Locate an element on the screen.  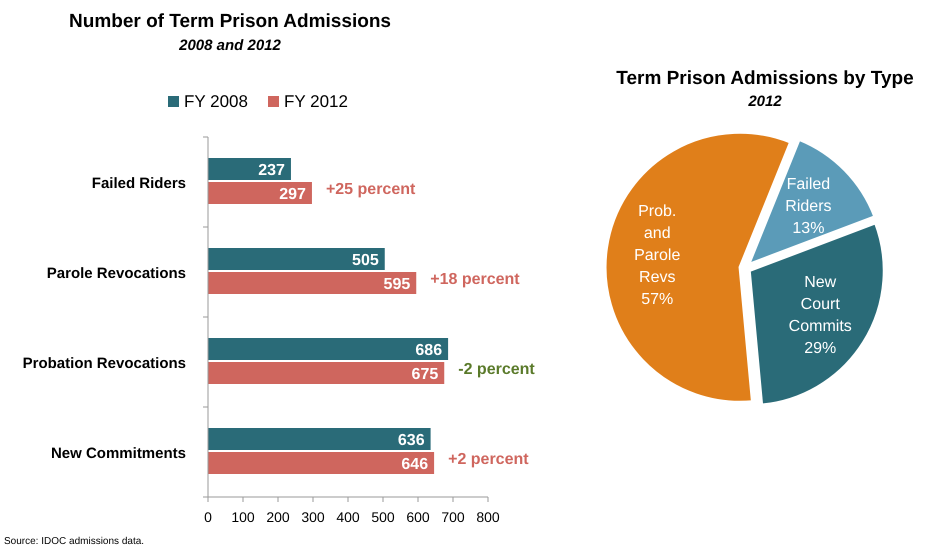
data-label: 13% is located at coordinates (808, 228).